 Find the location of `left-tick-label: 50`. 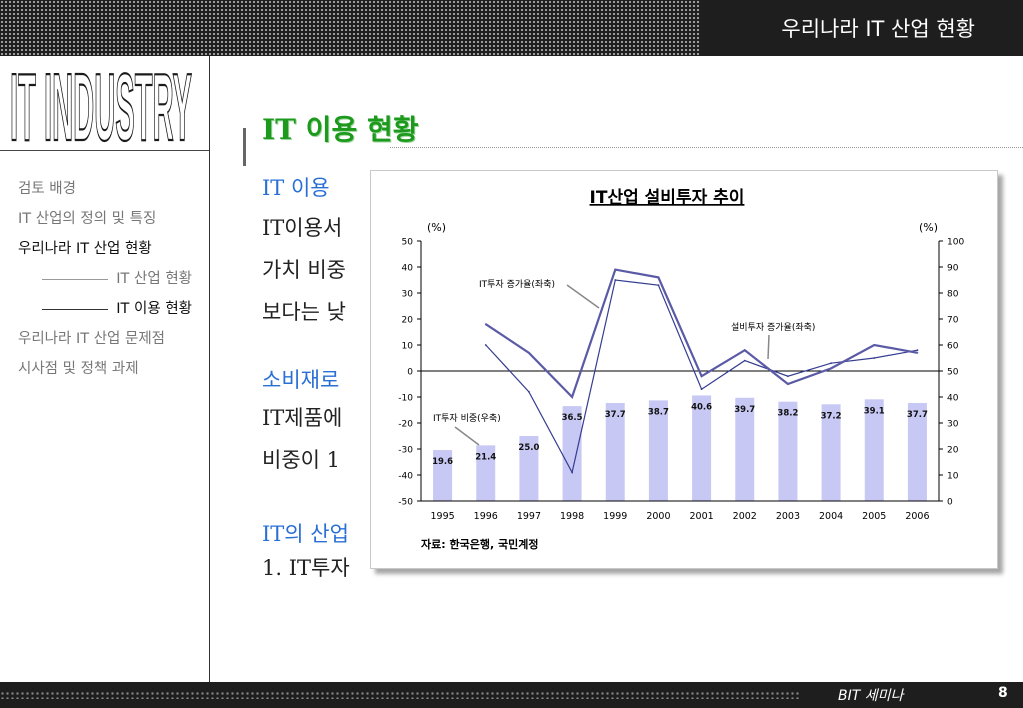

left-tick-label: 50 is located at coordinates (408, 243).